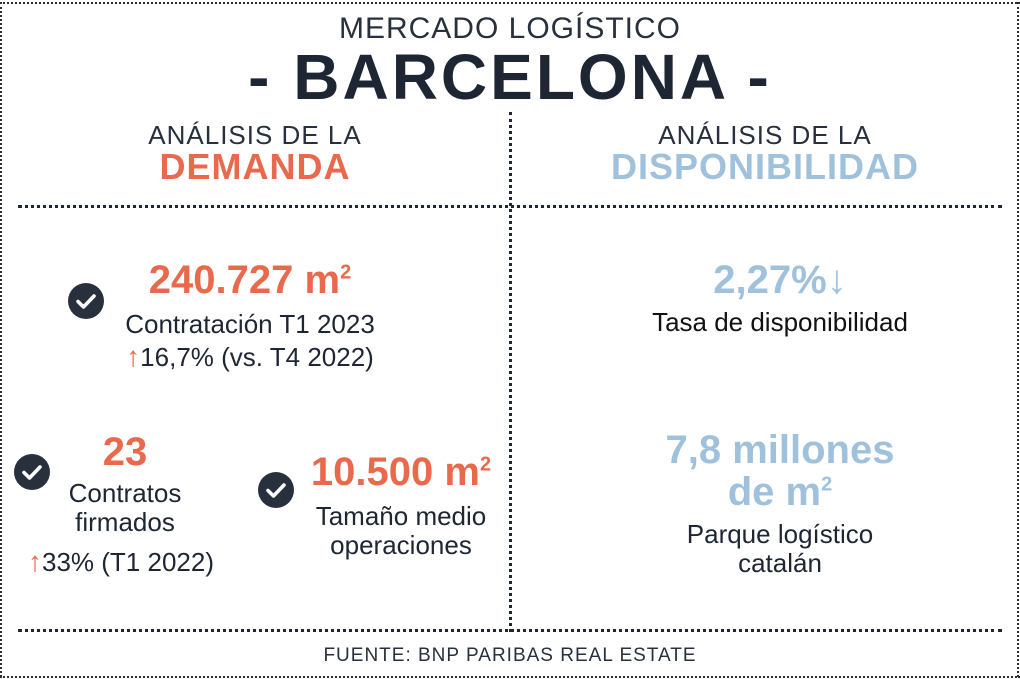 Image resolution: width=1020 pixels, height=679 pixels. I want to click on parque-unit-sup: 2, so click(827, 484).